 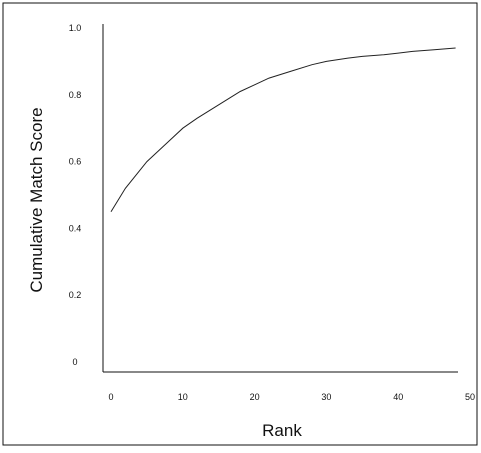 I want to click on y-tick-labels: 0 0.2 0.4 0.6 0.8 1.0, so click(x=75, y=195).